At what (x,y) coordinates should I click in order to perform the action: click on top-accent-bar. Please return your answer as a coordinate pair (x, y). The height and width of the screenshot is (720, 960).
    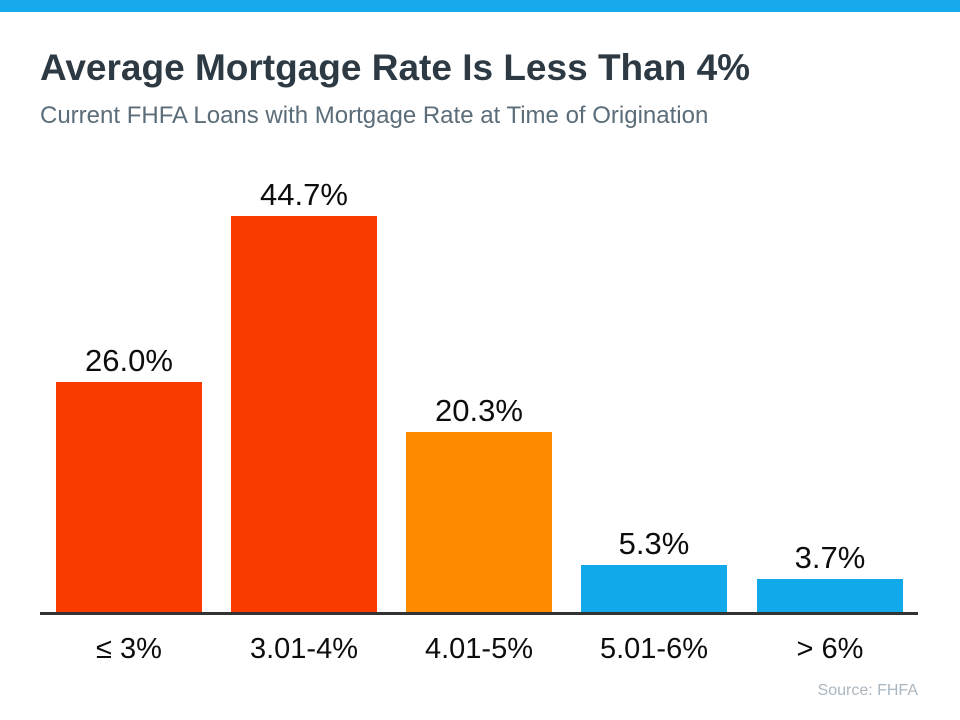
    Looking at the image, I should click on (480, 6).